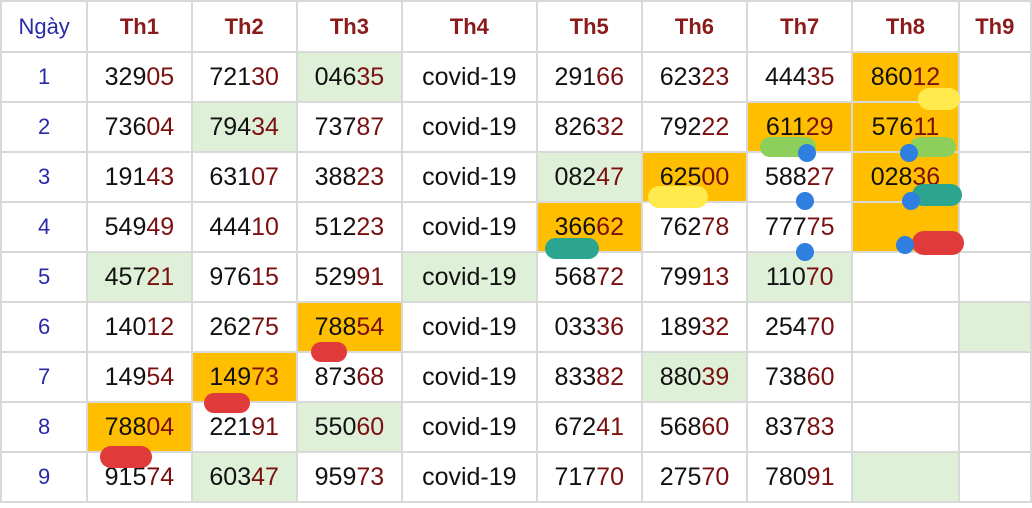 Image resolution: width=1032 pixels, height=508 pixels. I want to click on result-cell: 62323, so click(694, 77).